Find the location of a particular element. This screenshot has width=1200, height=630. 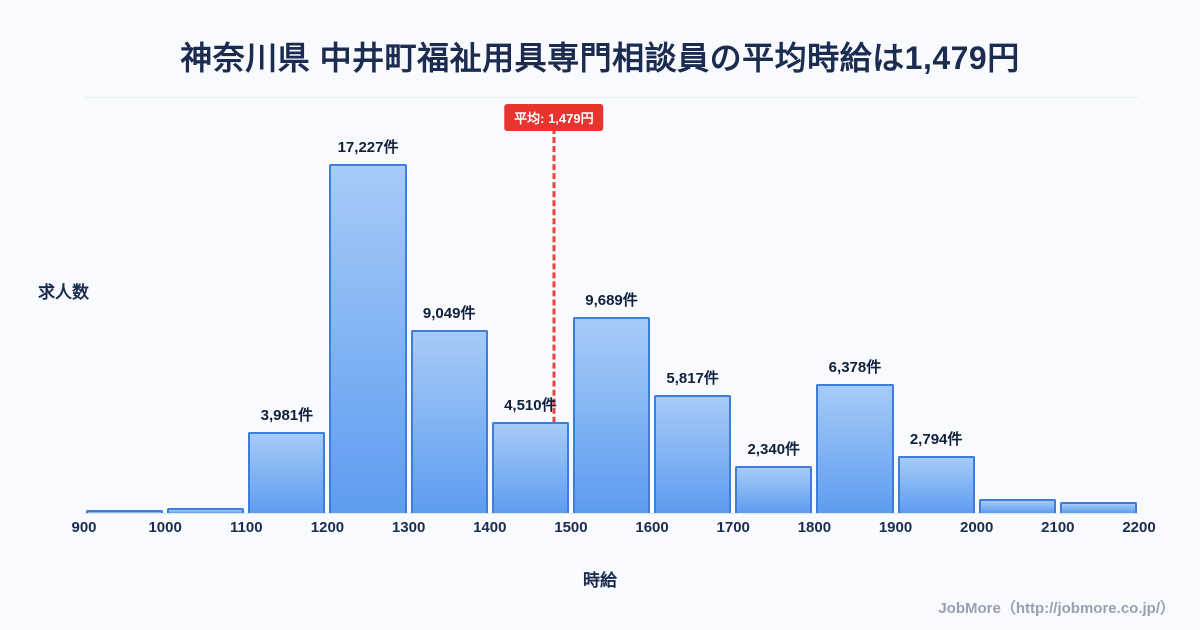

bar-value-label: 3,981件 is located at coordinates (287, 416).